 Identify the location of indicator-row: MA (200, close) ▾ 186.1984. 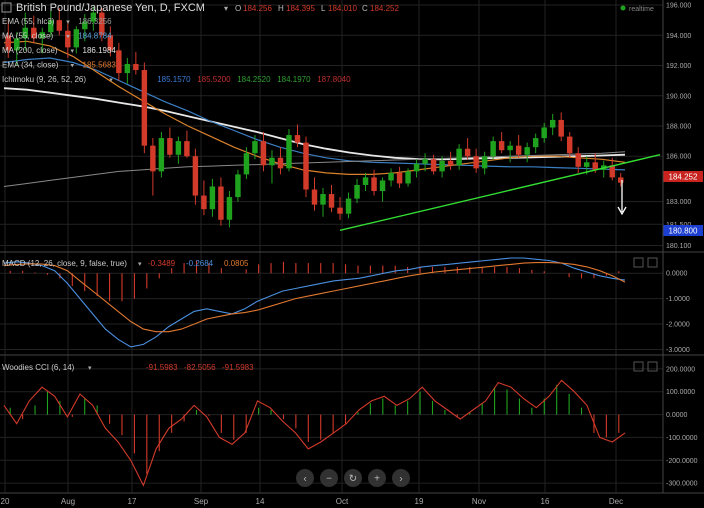
(59, 50).